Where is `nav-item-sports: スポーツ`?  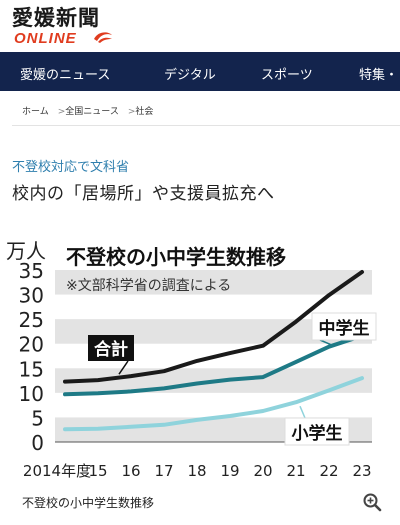
nav-item-sports: スポーツ is located at coordinates (287, 75).